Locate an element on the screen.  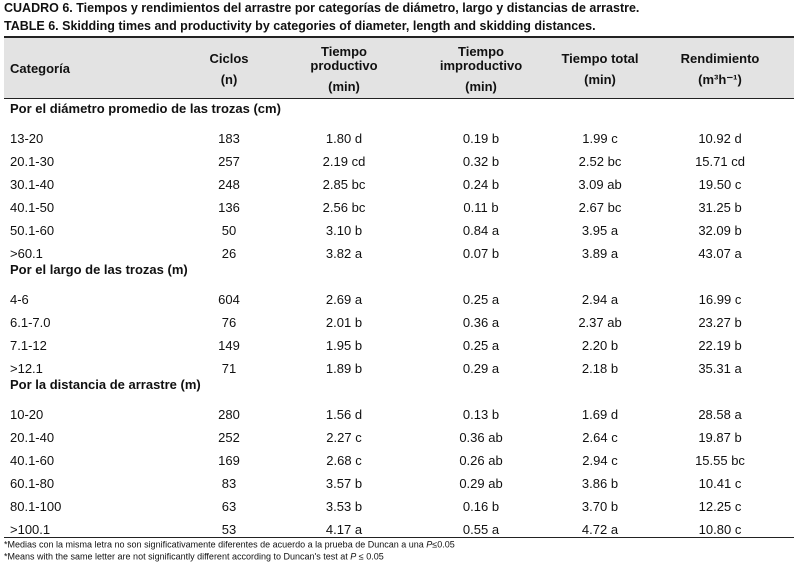
cell: 169 is located at coordinates (229, 460).